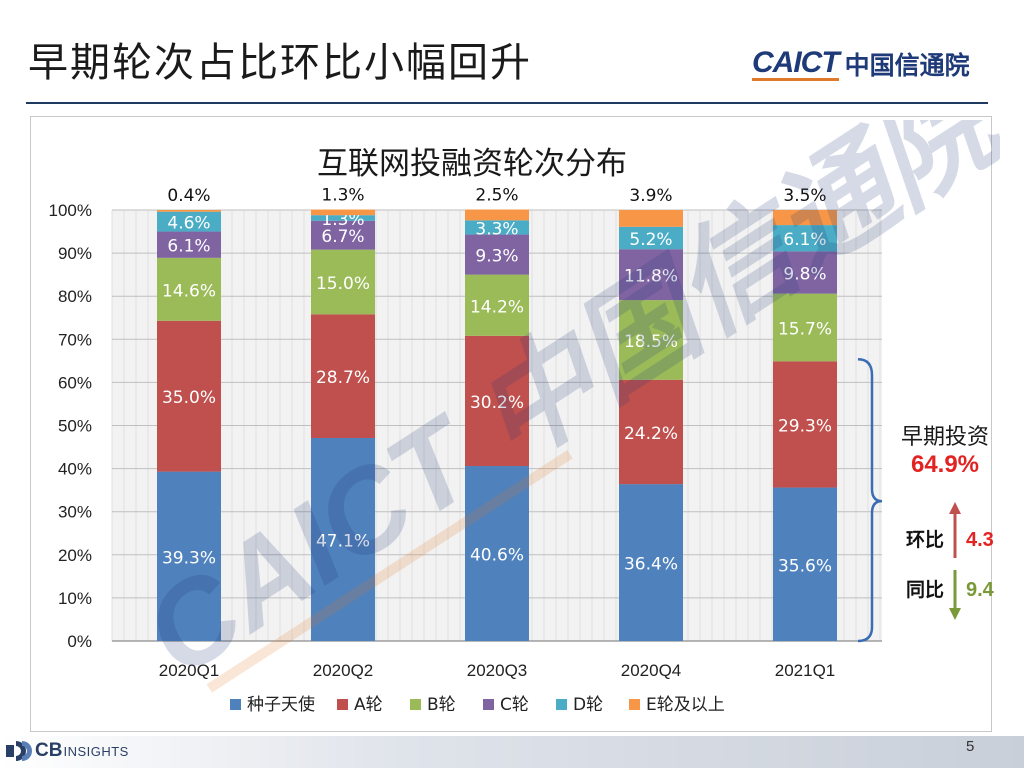  I want to click on qoq-value: 4.3, so click(980, 540).